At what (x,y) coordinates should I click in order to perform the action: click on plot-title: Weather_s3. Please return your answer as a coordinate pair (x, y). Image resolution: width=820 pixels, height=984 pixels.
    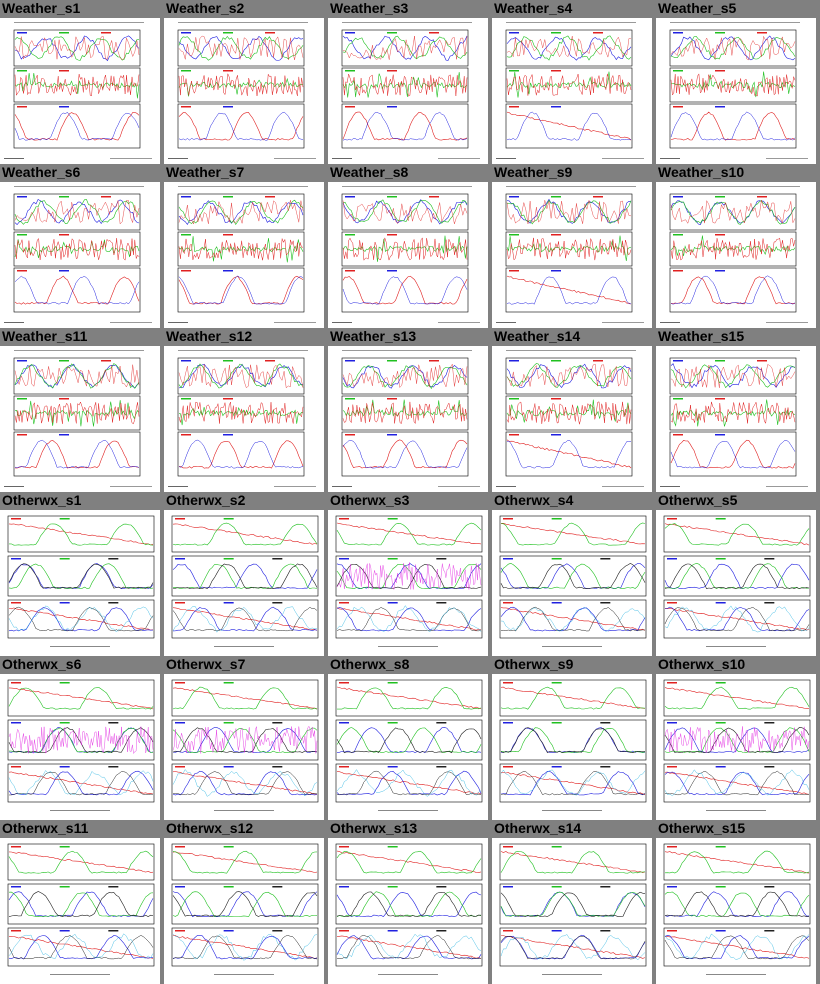
    Looking at the image, I should click on (369, 8).